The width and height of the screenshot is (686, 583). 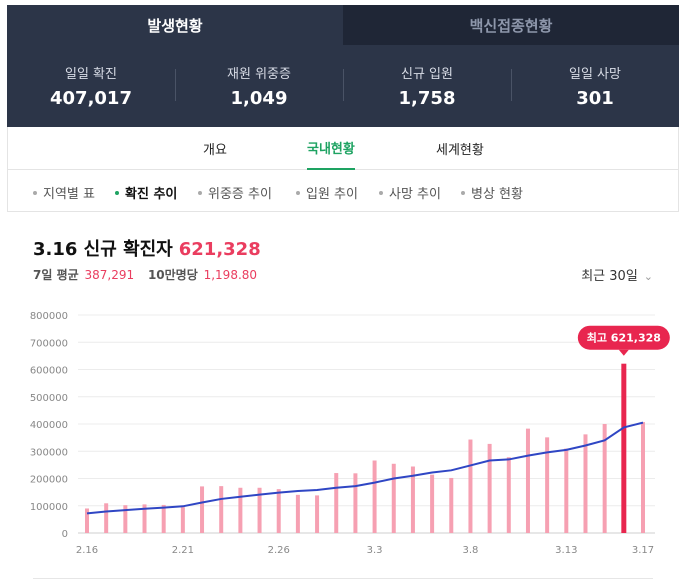 I want to click on filter-death-trend: 사망 추이, so click(x=410, y=192).